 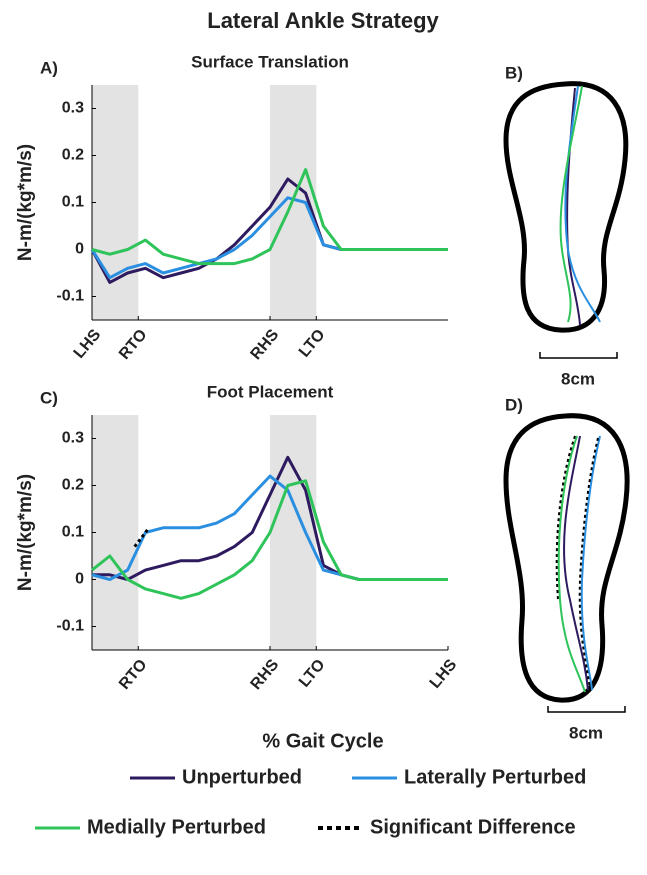 What do you see at coordinates (176, 827) in the screenshot?
I see `legend-label: Medially Perturbed` at bounding box center [176, 827].